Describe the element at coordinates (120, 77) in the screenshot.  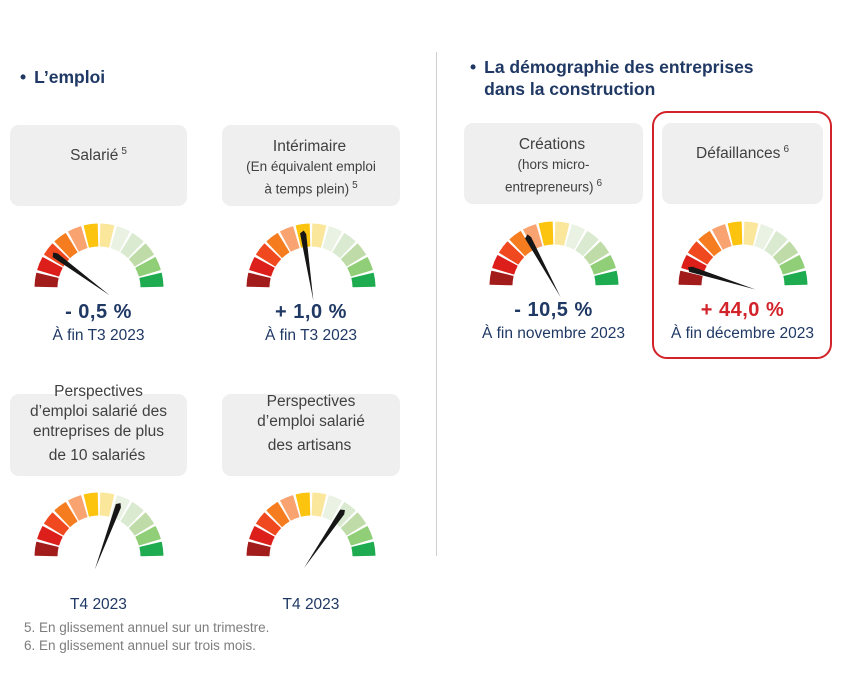
I see `section-title-emploi: • L’emploi` at that location.